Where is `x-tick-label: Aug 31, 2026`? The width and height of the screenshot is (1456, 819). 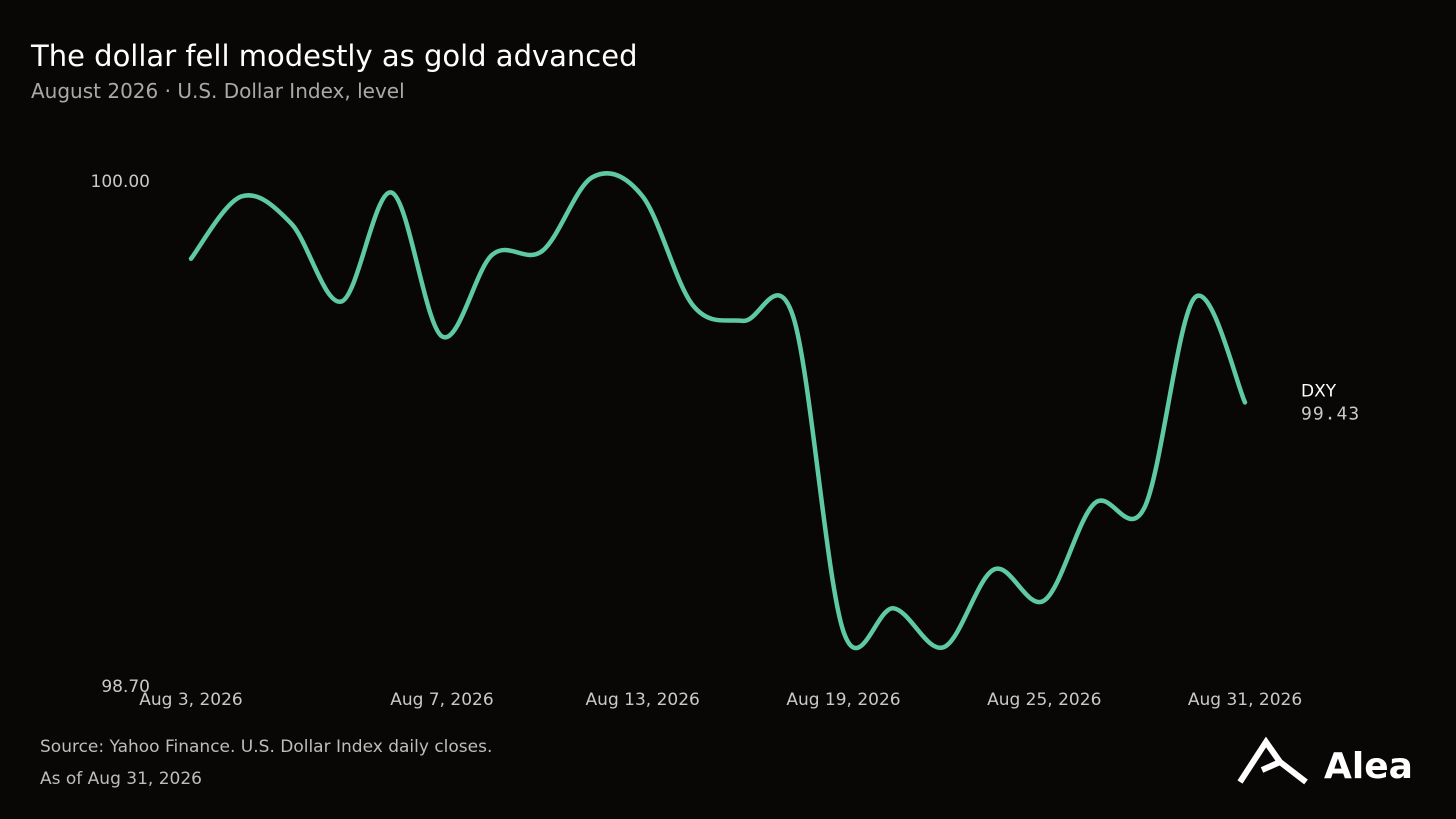 x-tick-label: Aug 31, 2026 is located at coordinates (1245, 700).